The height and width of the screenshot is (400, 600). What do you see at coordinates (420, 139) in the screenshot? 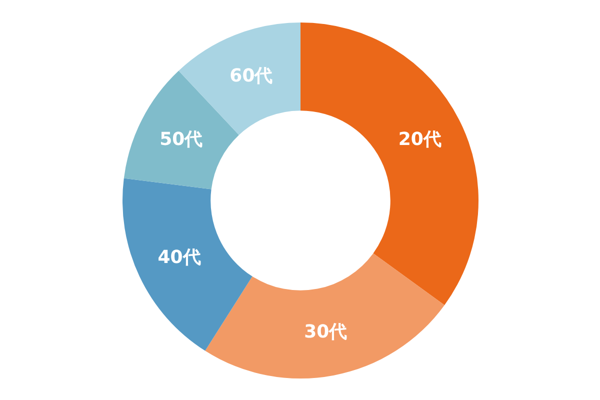
I see `slice-label: 20代` at bounding box center [420, 139].